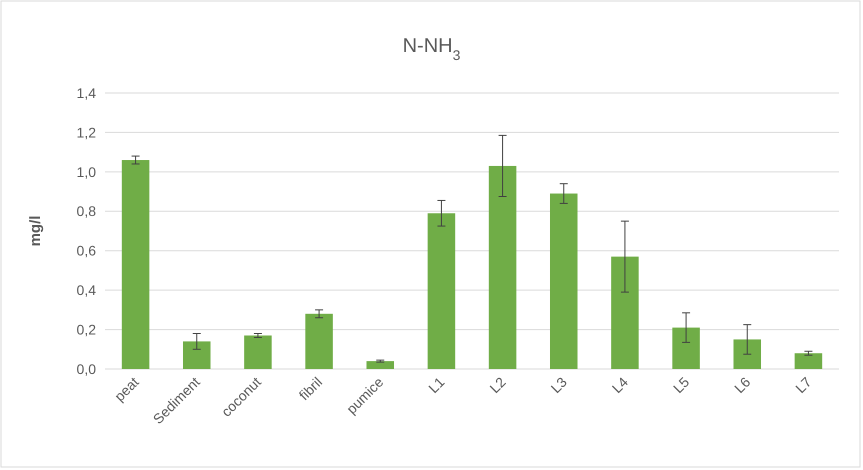 The width and height of the screenshot is (863, 470). What do you see at coordinates (86, 211) in the screenshot?
I see `y-tick-label: 0,8` at bounding box center [86, 211].